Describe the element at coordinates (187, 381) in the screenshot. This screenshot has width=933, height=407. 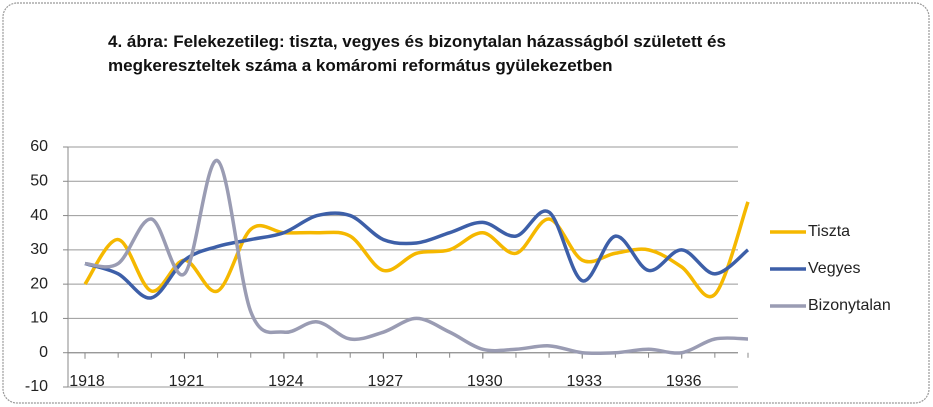
I see `x-tick-label: 1921` at that location.